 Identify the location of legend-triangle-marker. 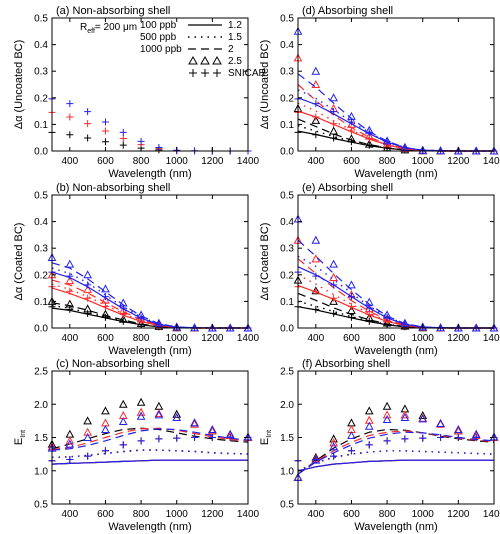
(217, 60).